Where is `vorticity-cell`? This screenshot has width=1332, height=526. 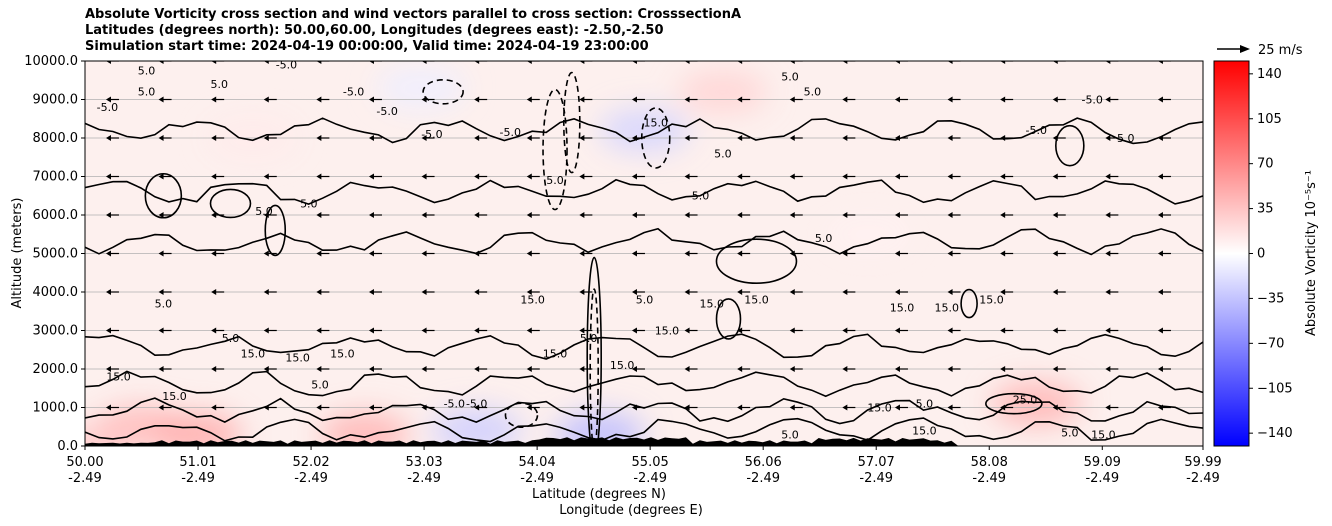
vorticity-cell is located at coordinates (644, 130).